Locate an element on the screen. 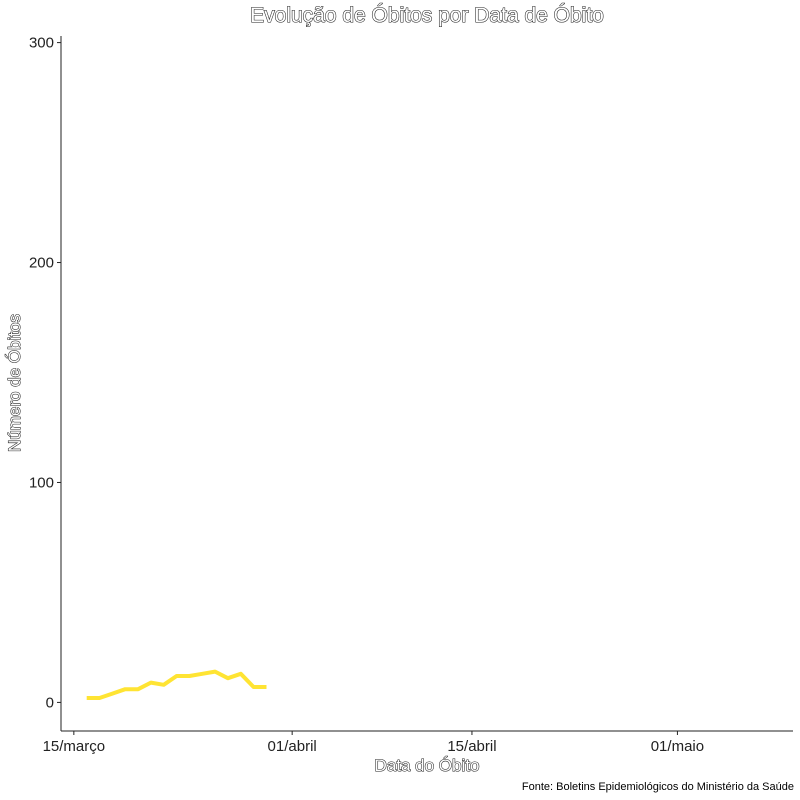 This screenshot has height=800, width=800. y-tick-label: 300 is located at coordinates (41, 43).